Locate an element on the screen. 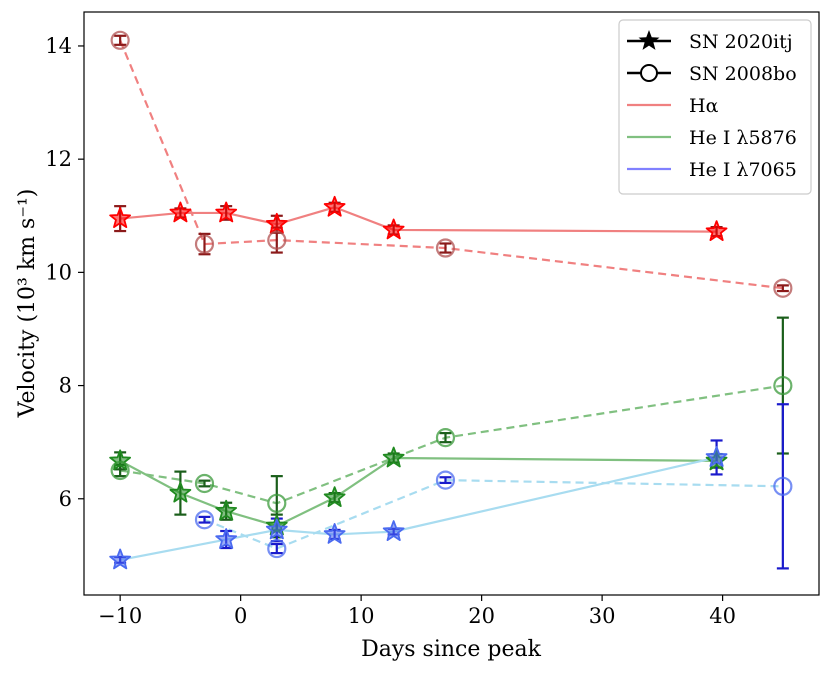  legend-label: Hα is located at coordinates (704, 106).